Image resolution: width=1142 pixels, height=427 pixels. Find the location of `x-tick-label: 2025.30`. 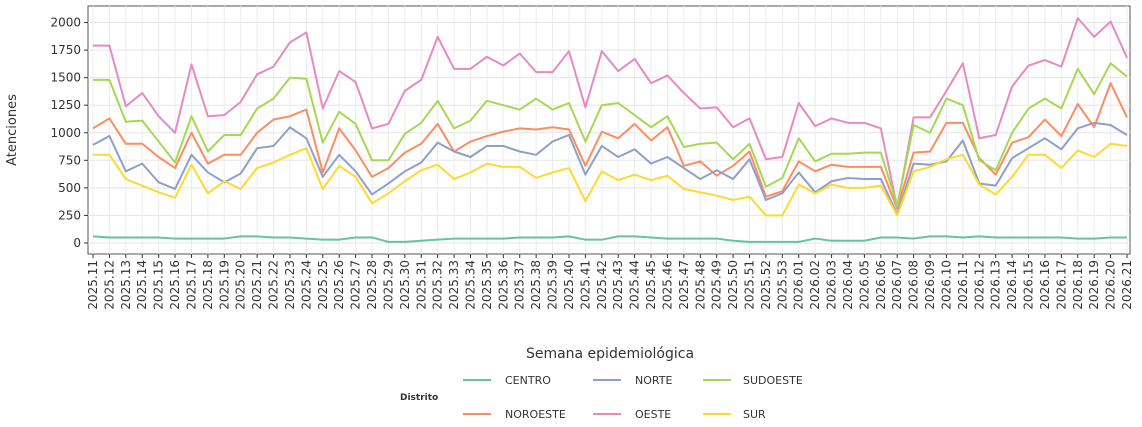

x-tick-label: 2025.30 is located at coordinates (405, 285).